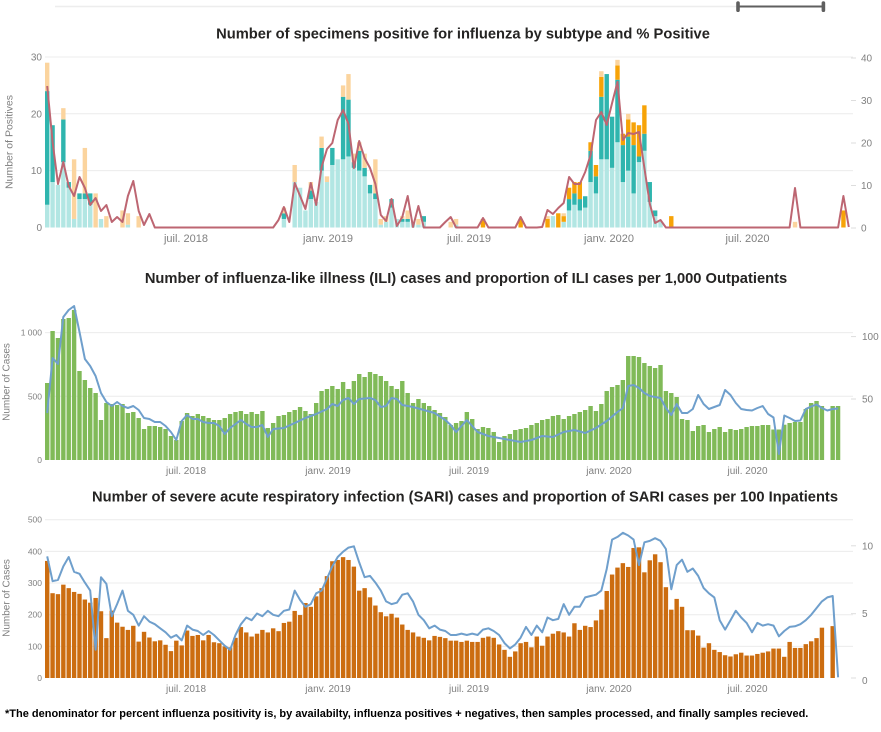  Describe the element at coordinates (35, 583) in the screenshot. I see `svg-text: 300` at that location.